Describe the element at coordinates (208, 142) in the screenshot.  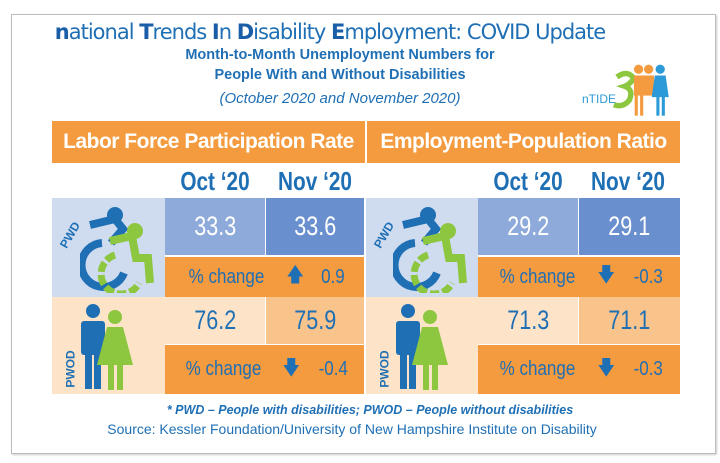
I see `lfpr-header: Labor Force Participation Rate` at that location.